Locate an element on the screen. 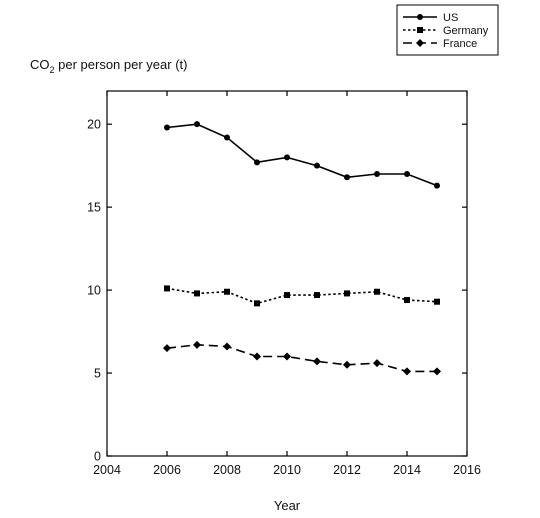 This screenshot has width=540, height=518. y-axis-title: CO2 per person per year (t) is located at coordinates (108, 66).